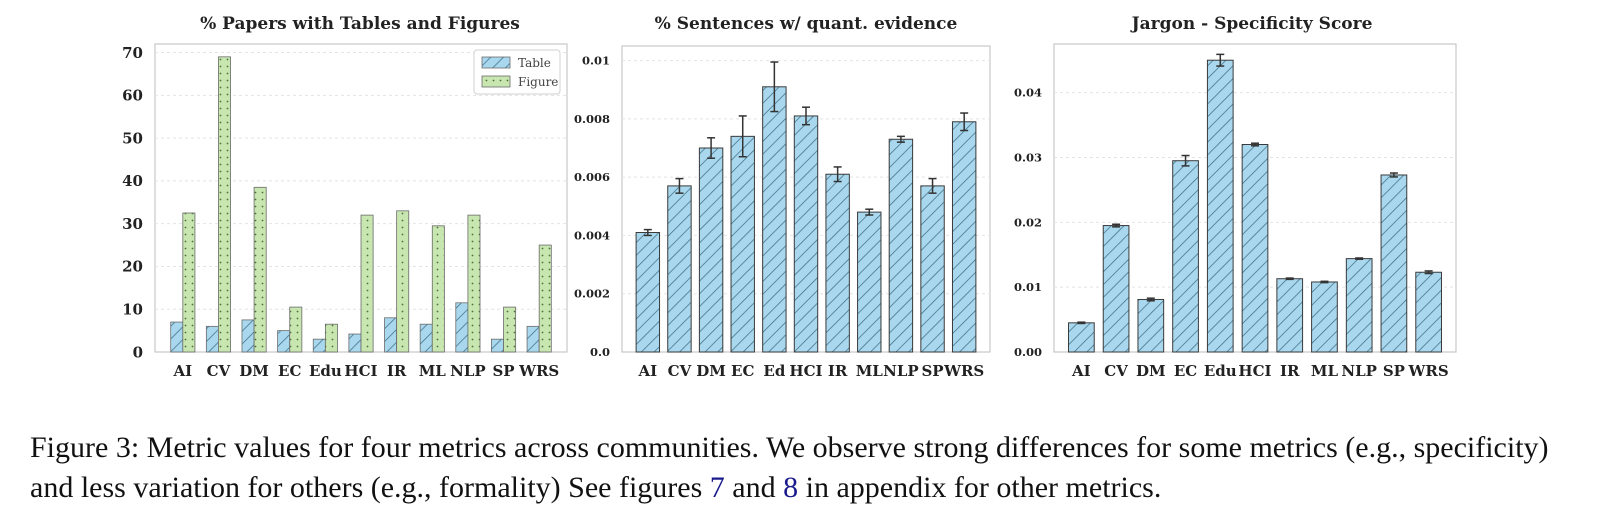  I want to click on bar-figure-sp, so click(510, 329).